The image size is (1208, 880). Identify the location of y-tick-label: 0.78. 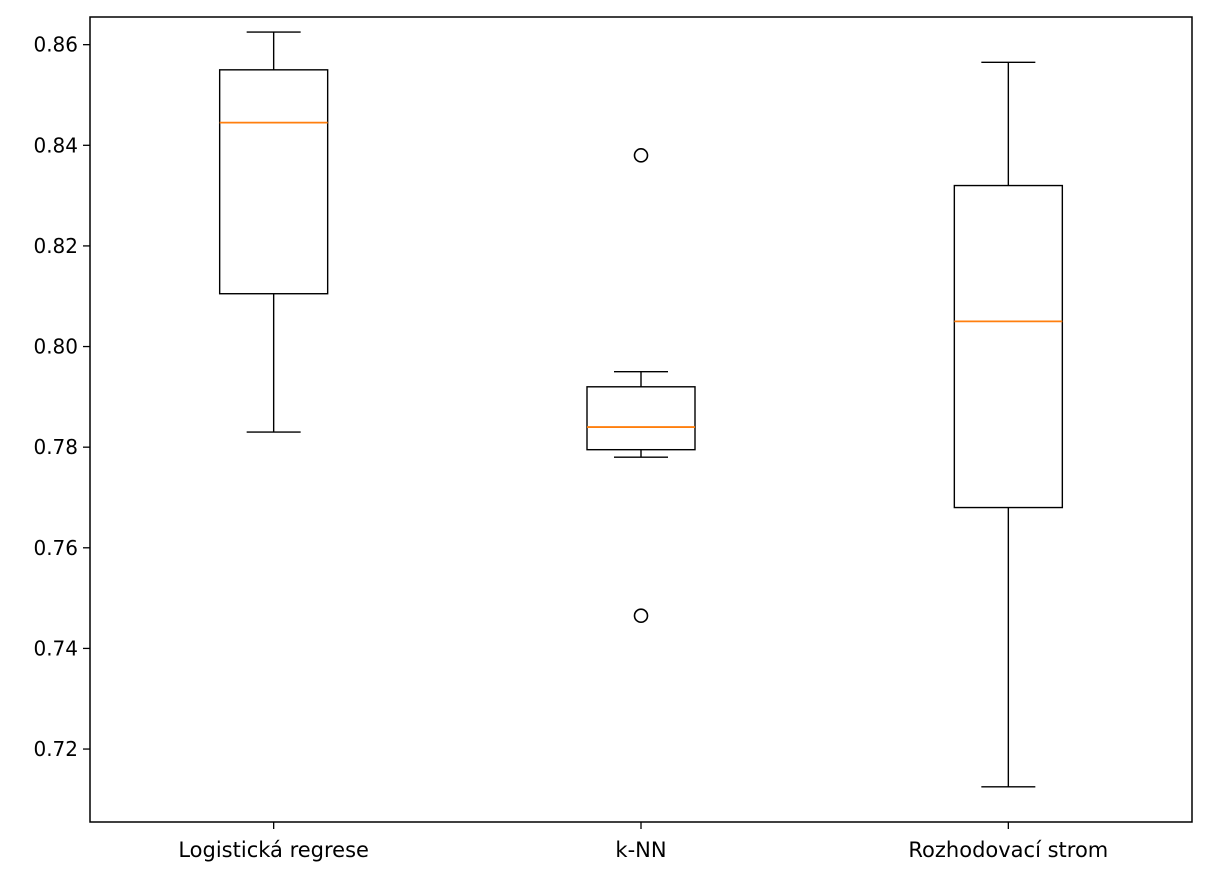
(55, 447).